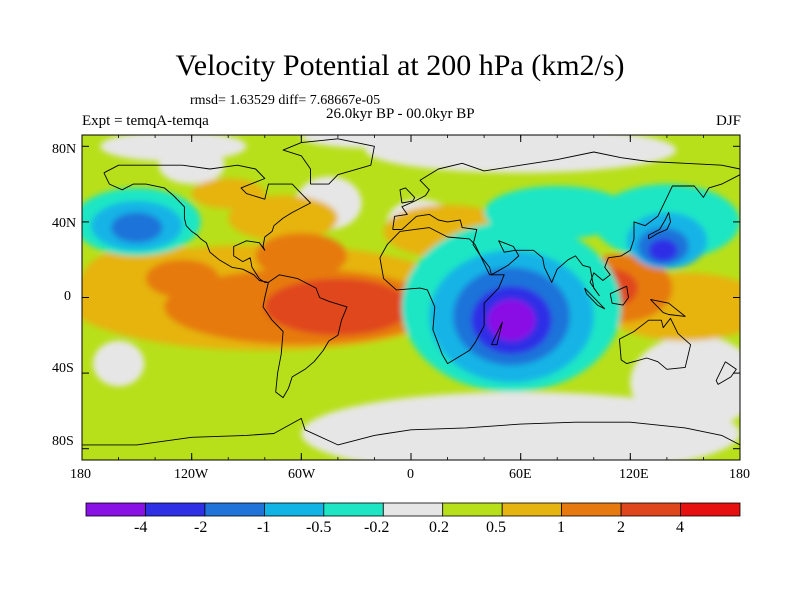 The height and width of the screenshot is (600, 800). Describe the element at coordinates (302, 474) in the screenshot. I see `lon-label-60w: 60W` at that location.